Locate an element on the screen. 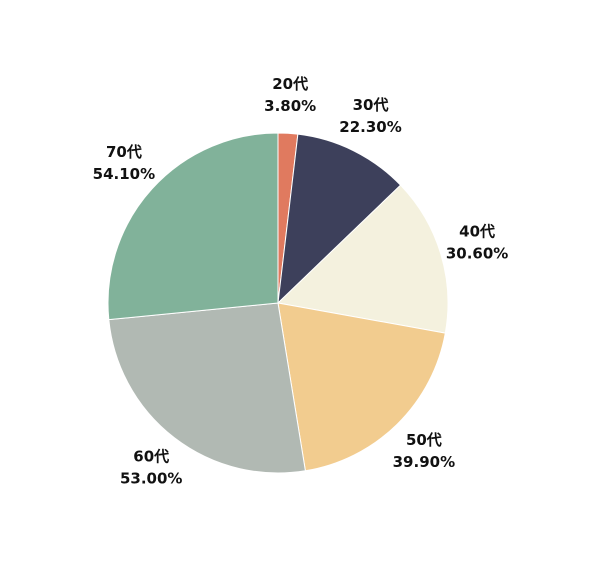  slice-value-label: 54.10% is located at coordinates (124, 174).